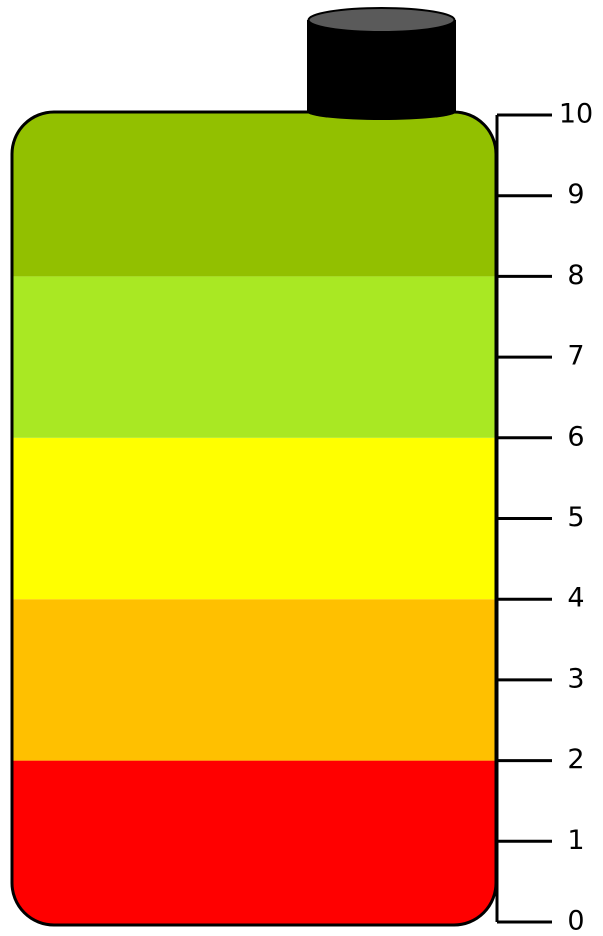  What do you see at coordinates (575, 356) in the screenshot?
I see `y-tick-label: 7` at bounding box center [575, 356].